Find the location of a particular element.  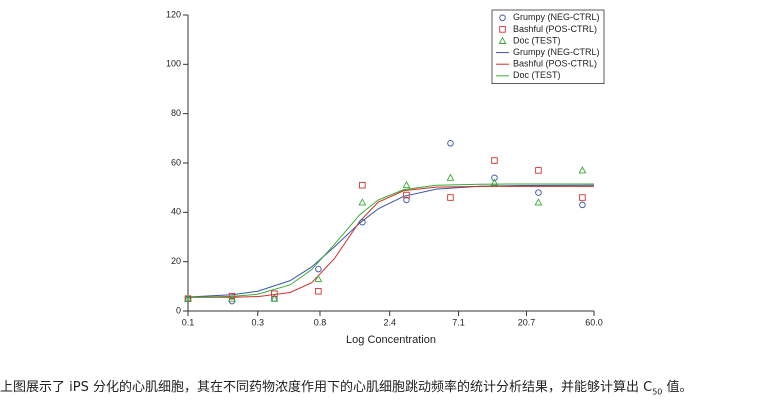

y-tick-label: 100 is located at coordinates (173, 64).